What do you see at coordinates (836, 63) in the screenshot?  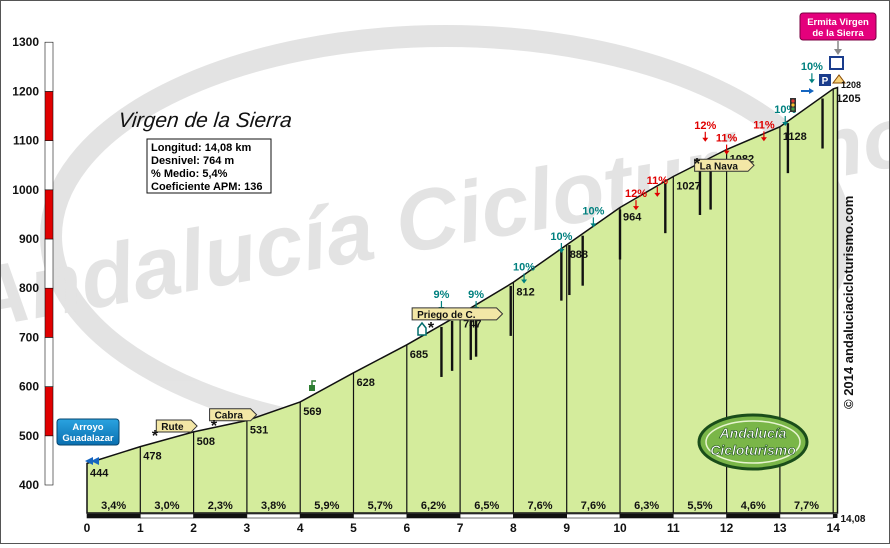 I see `church-icon` at bounding box center [836, 63].